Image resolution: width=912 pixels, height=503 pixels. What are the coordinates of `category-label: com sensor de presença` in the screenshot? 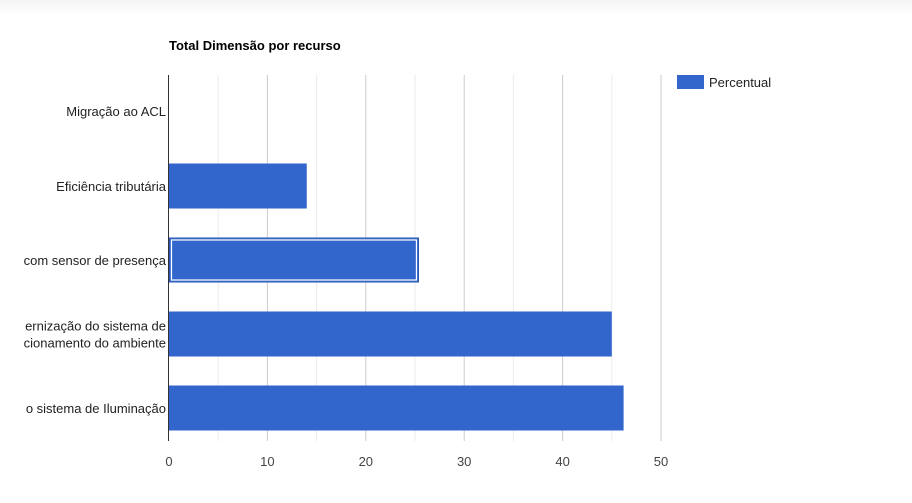 It's located at (95, 260).